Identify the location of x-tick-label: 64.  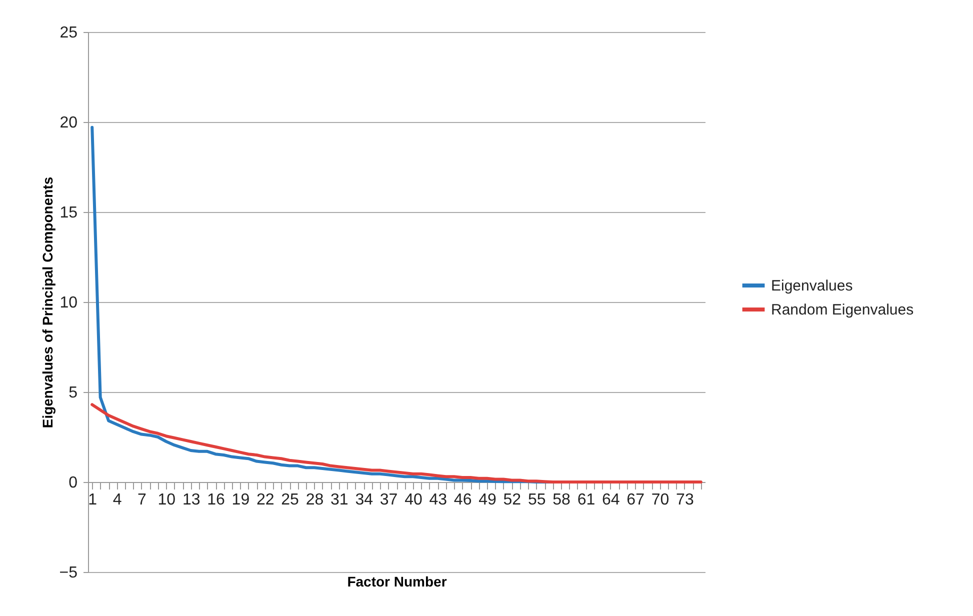
(611, 500).